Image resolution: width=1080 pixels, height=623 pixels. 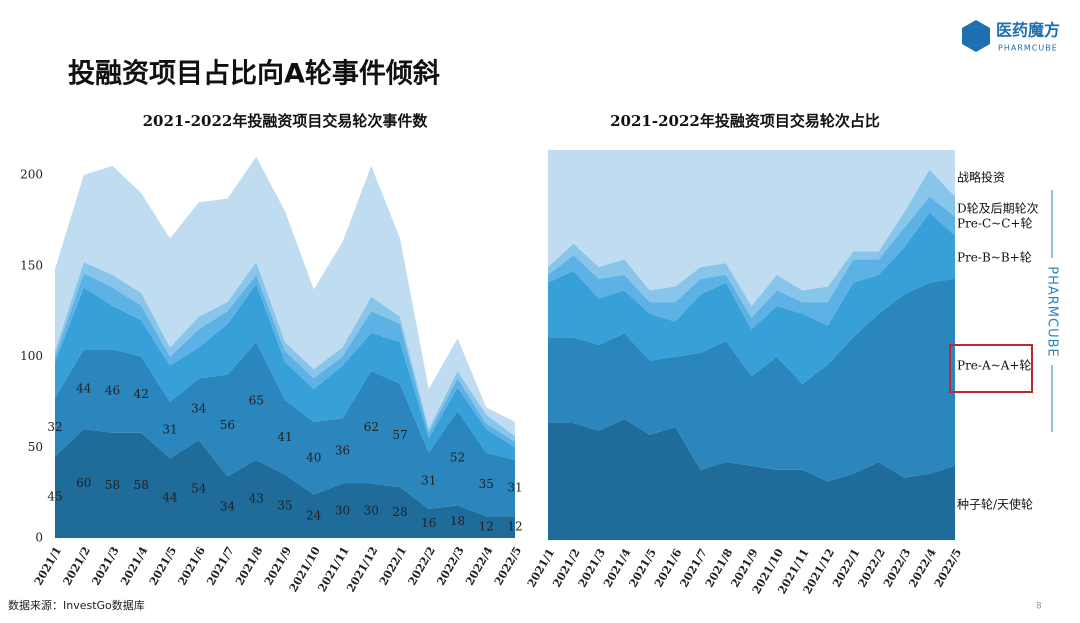 What do you see at coordinates (314, 516) in the screenshot?
I see `data-label: 24` at bounding box center [314, 516].